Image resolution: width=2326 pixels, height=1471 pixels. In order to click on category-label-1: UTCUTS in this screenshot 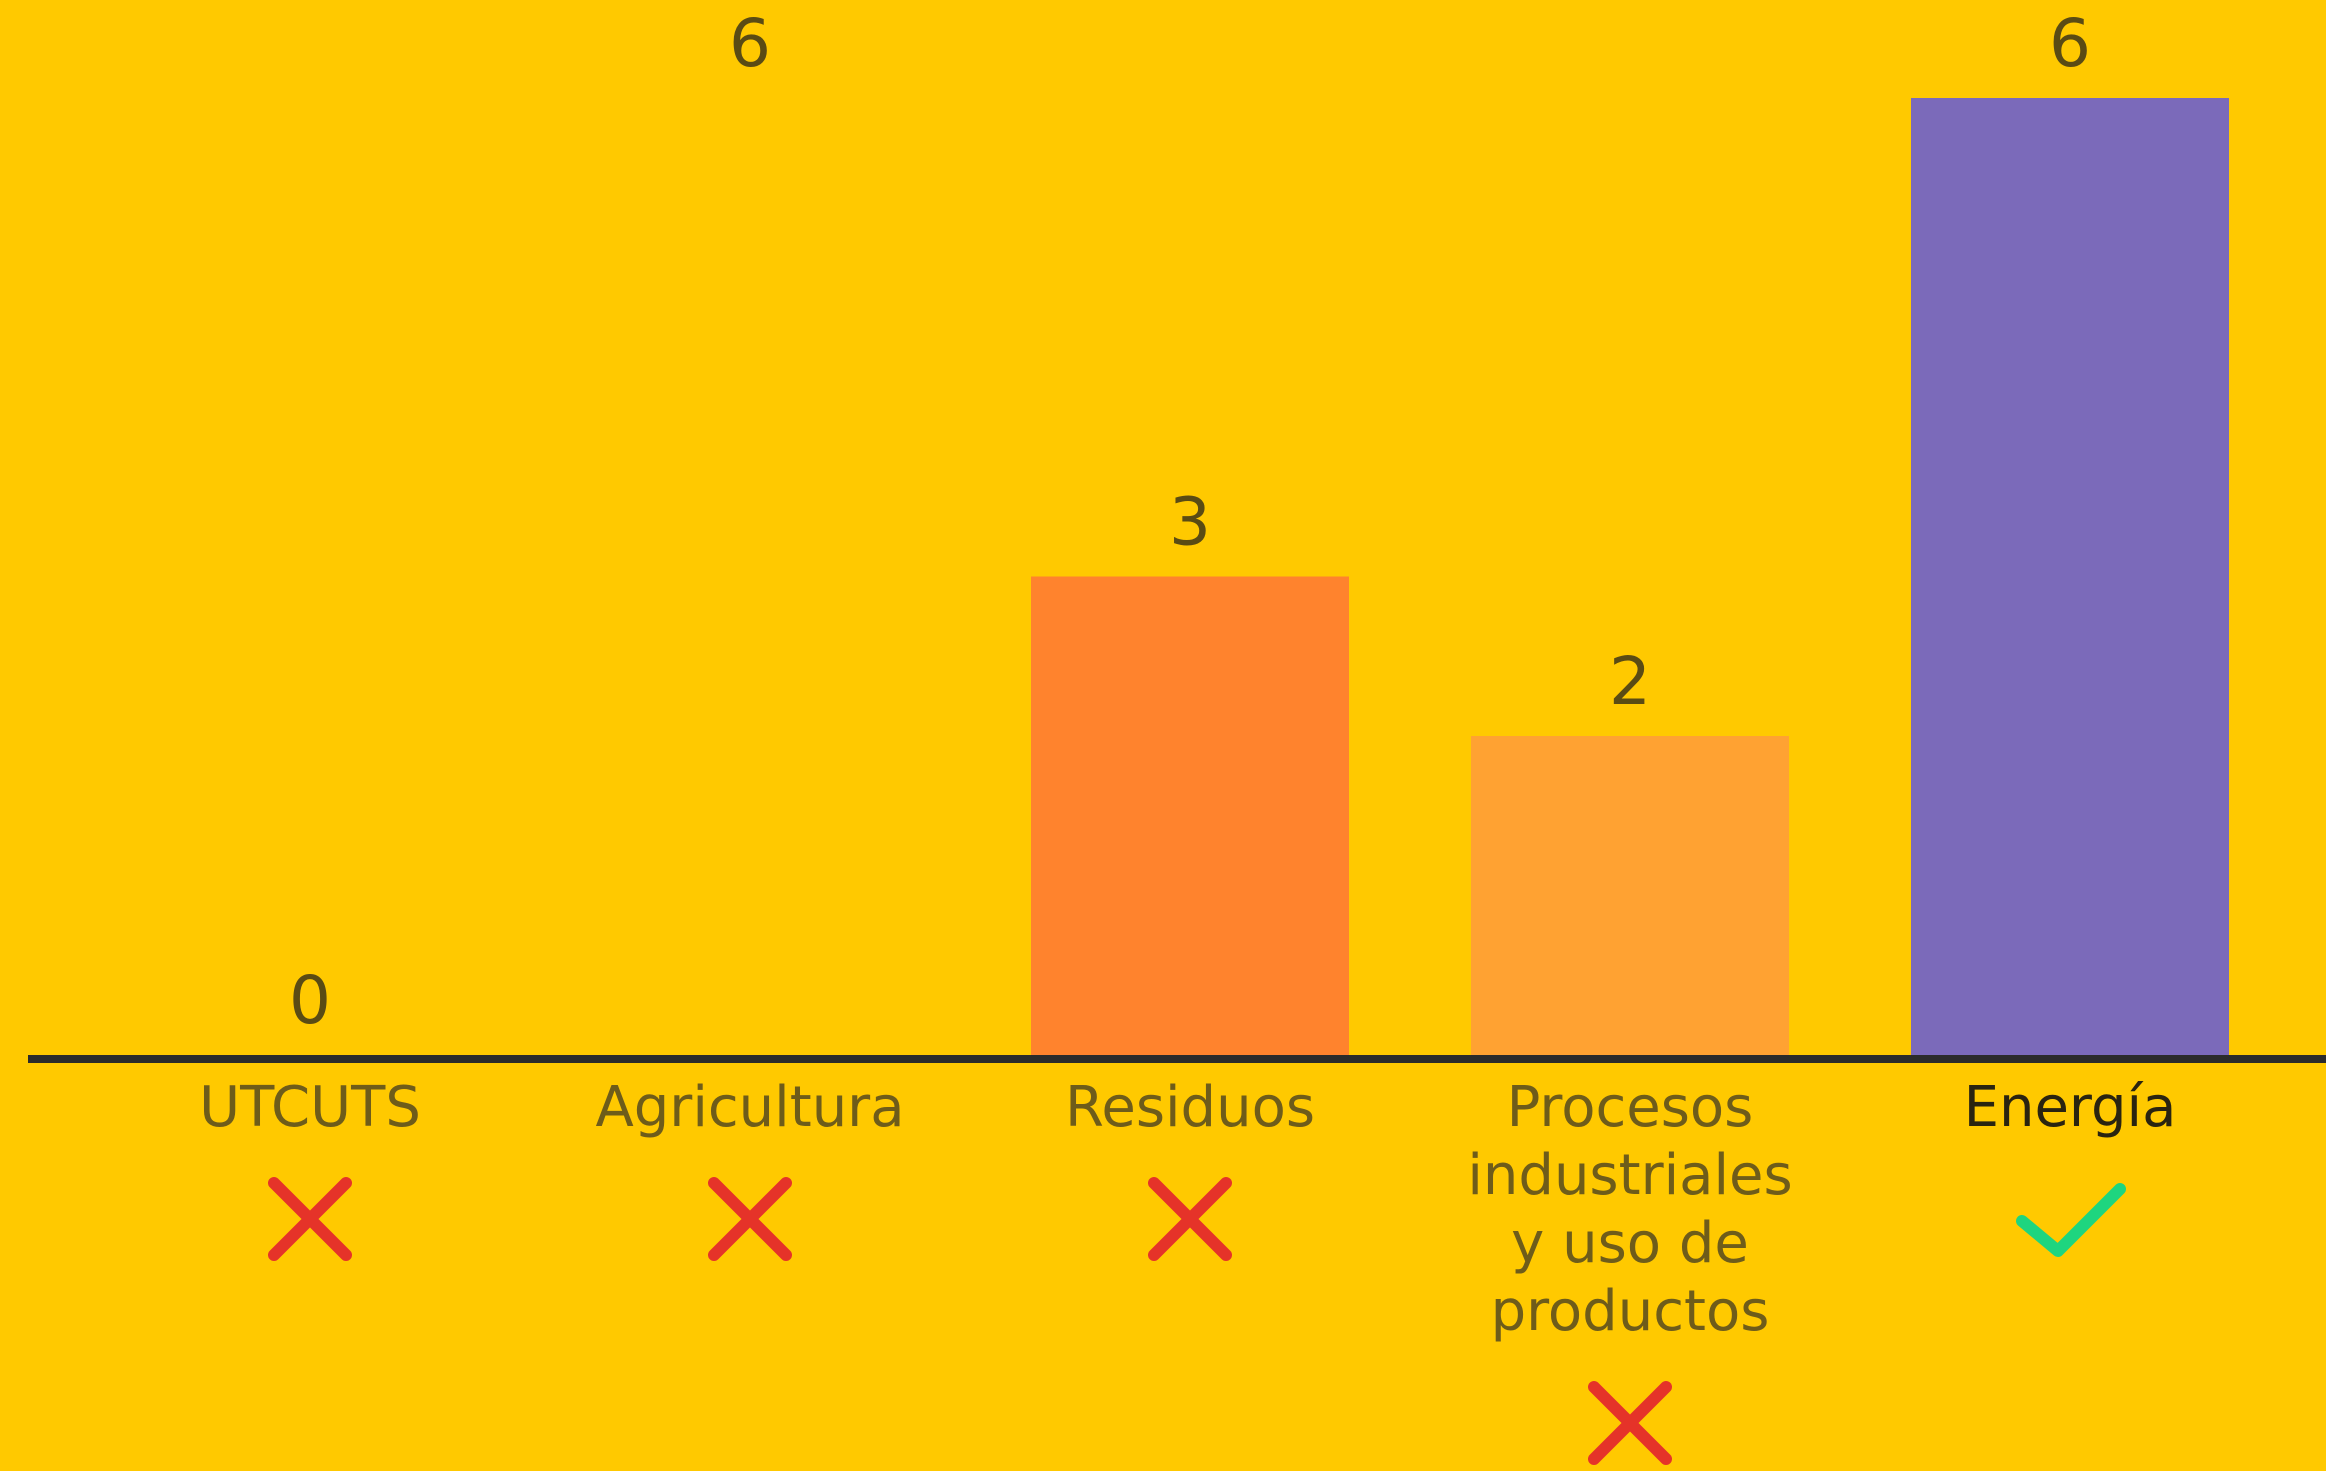, I will do `click(310, 1107)`.